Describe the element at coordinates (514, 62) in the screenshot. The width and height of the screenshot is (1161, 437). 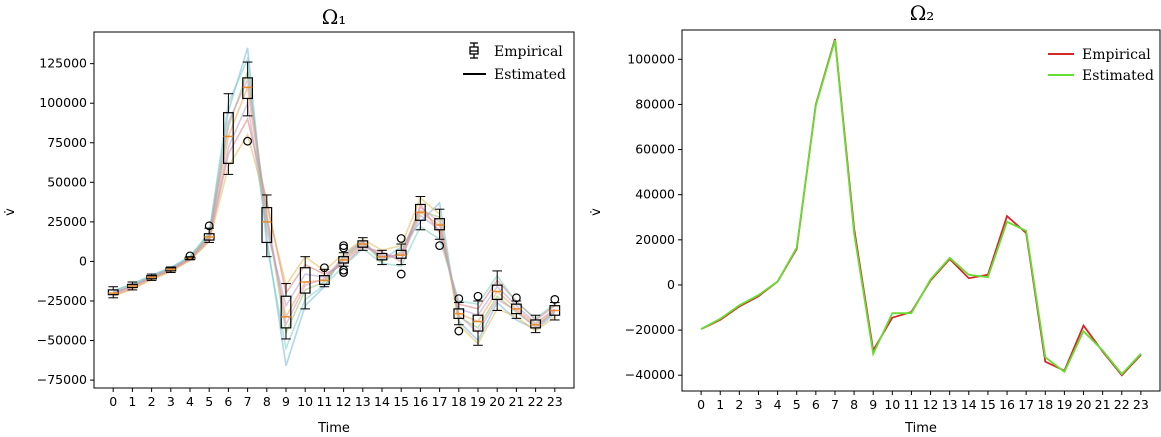
I see `legend: Empirical Estimated` at that location.